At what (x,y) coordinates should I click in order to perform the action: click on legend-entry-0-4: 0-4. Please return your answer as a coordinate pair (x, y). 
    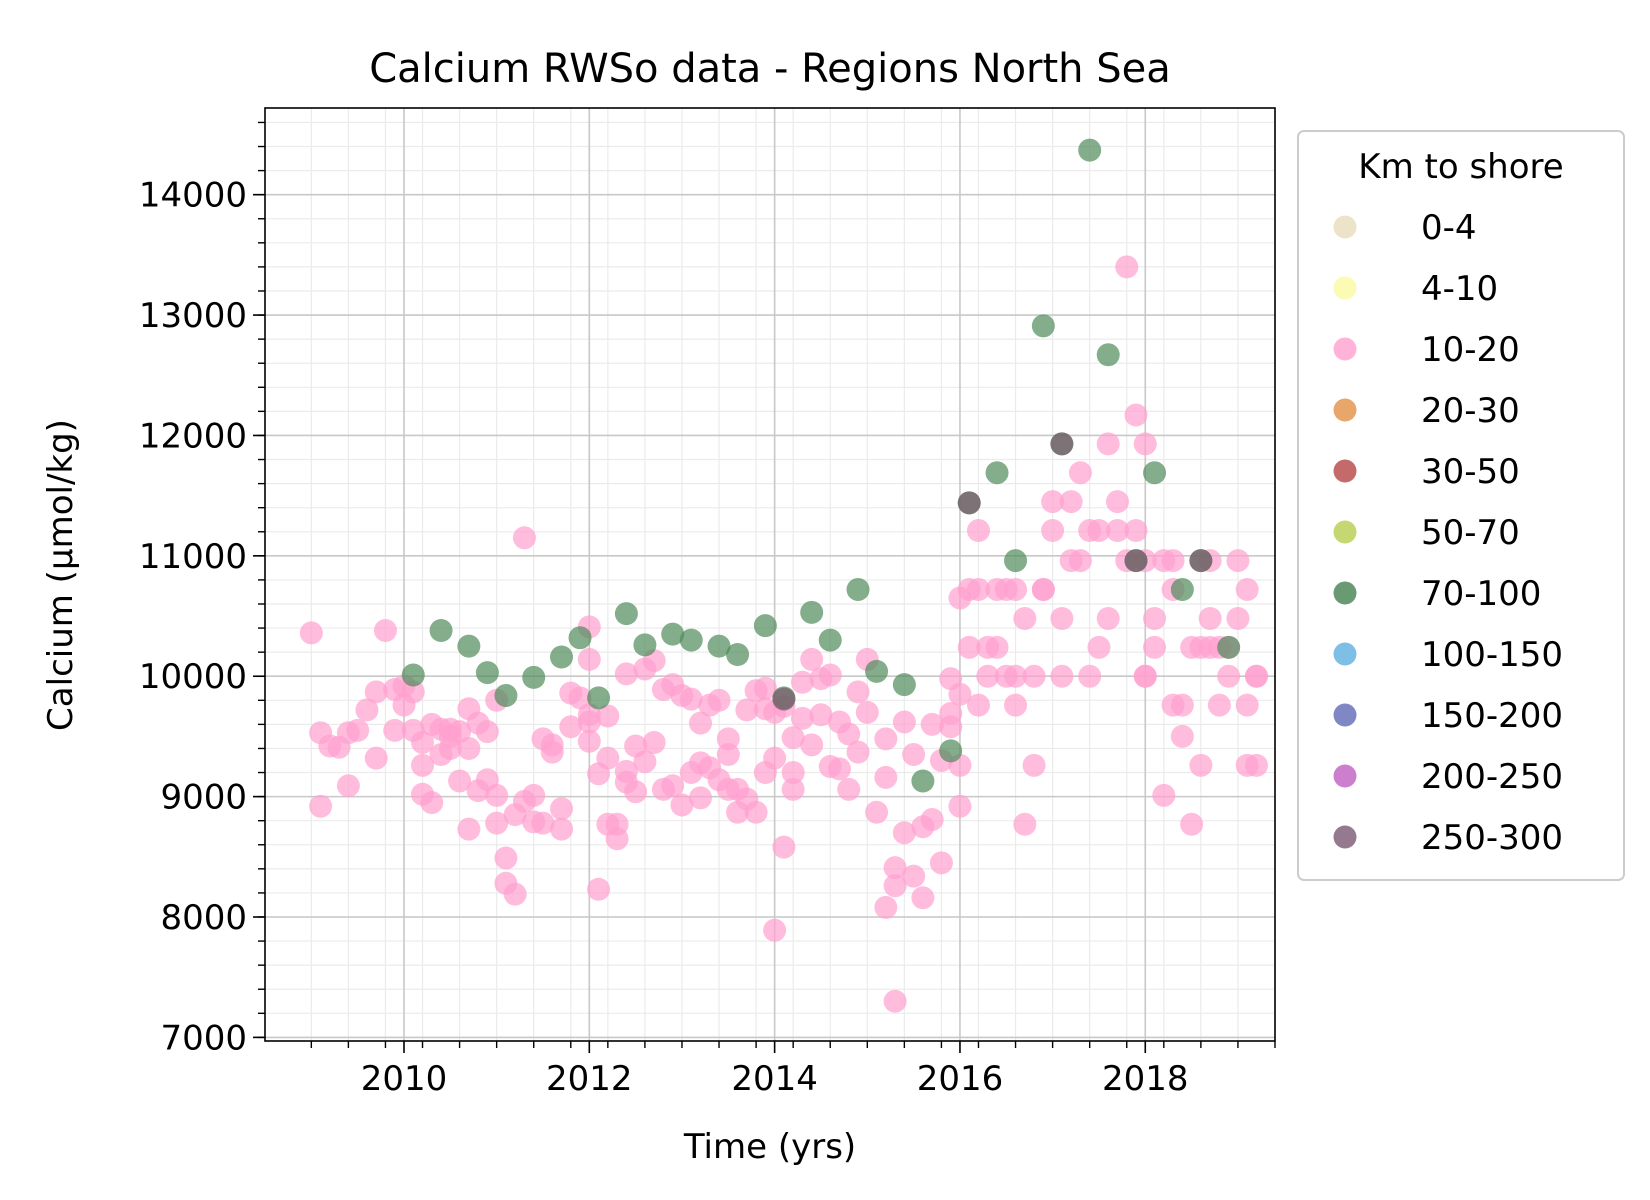
    Looking at the image, I should click on (1405, 228).